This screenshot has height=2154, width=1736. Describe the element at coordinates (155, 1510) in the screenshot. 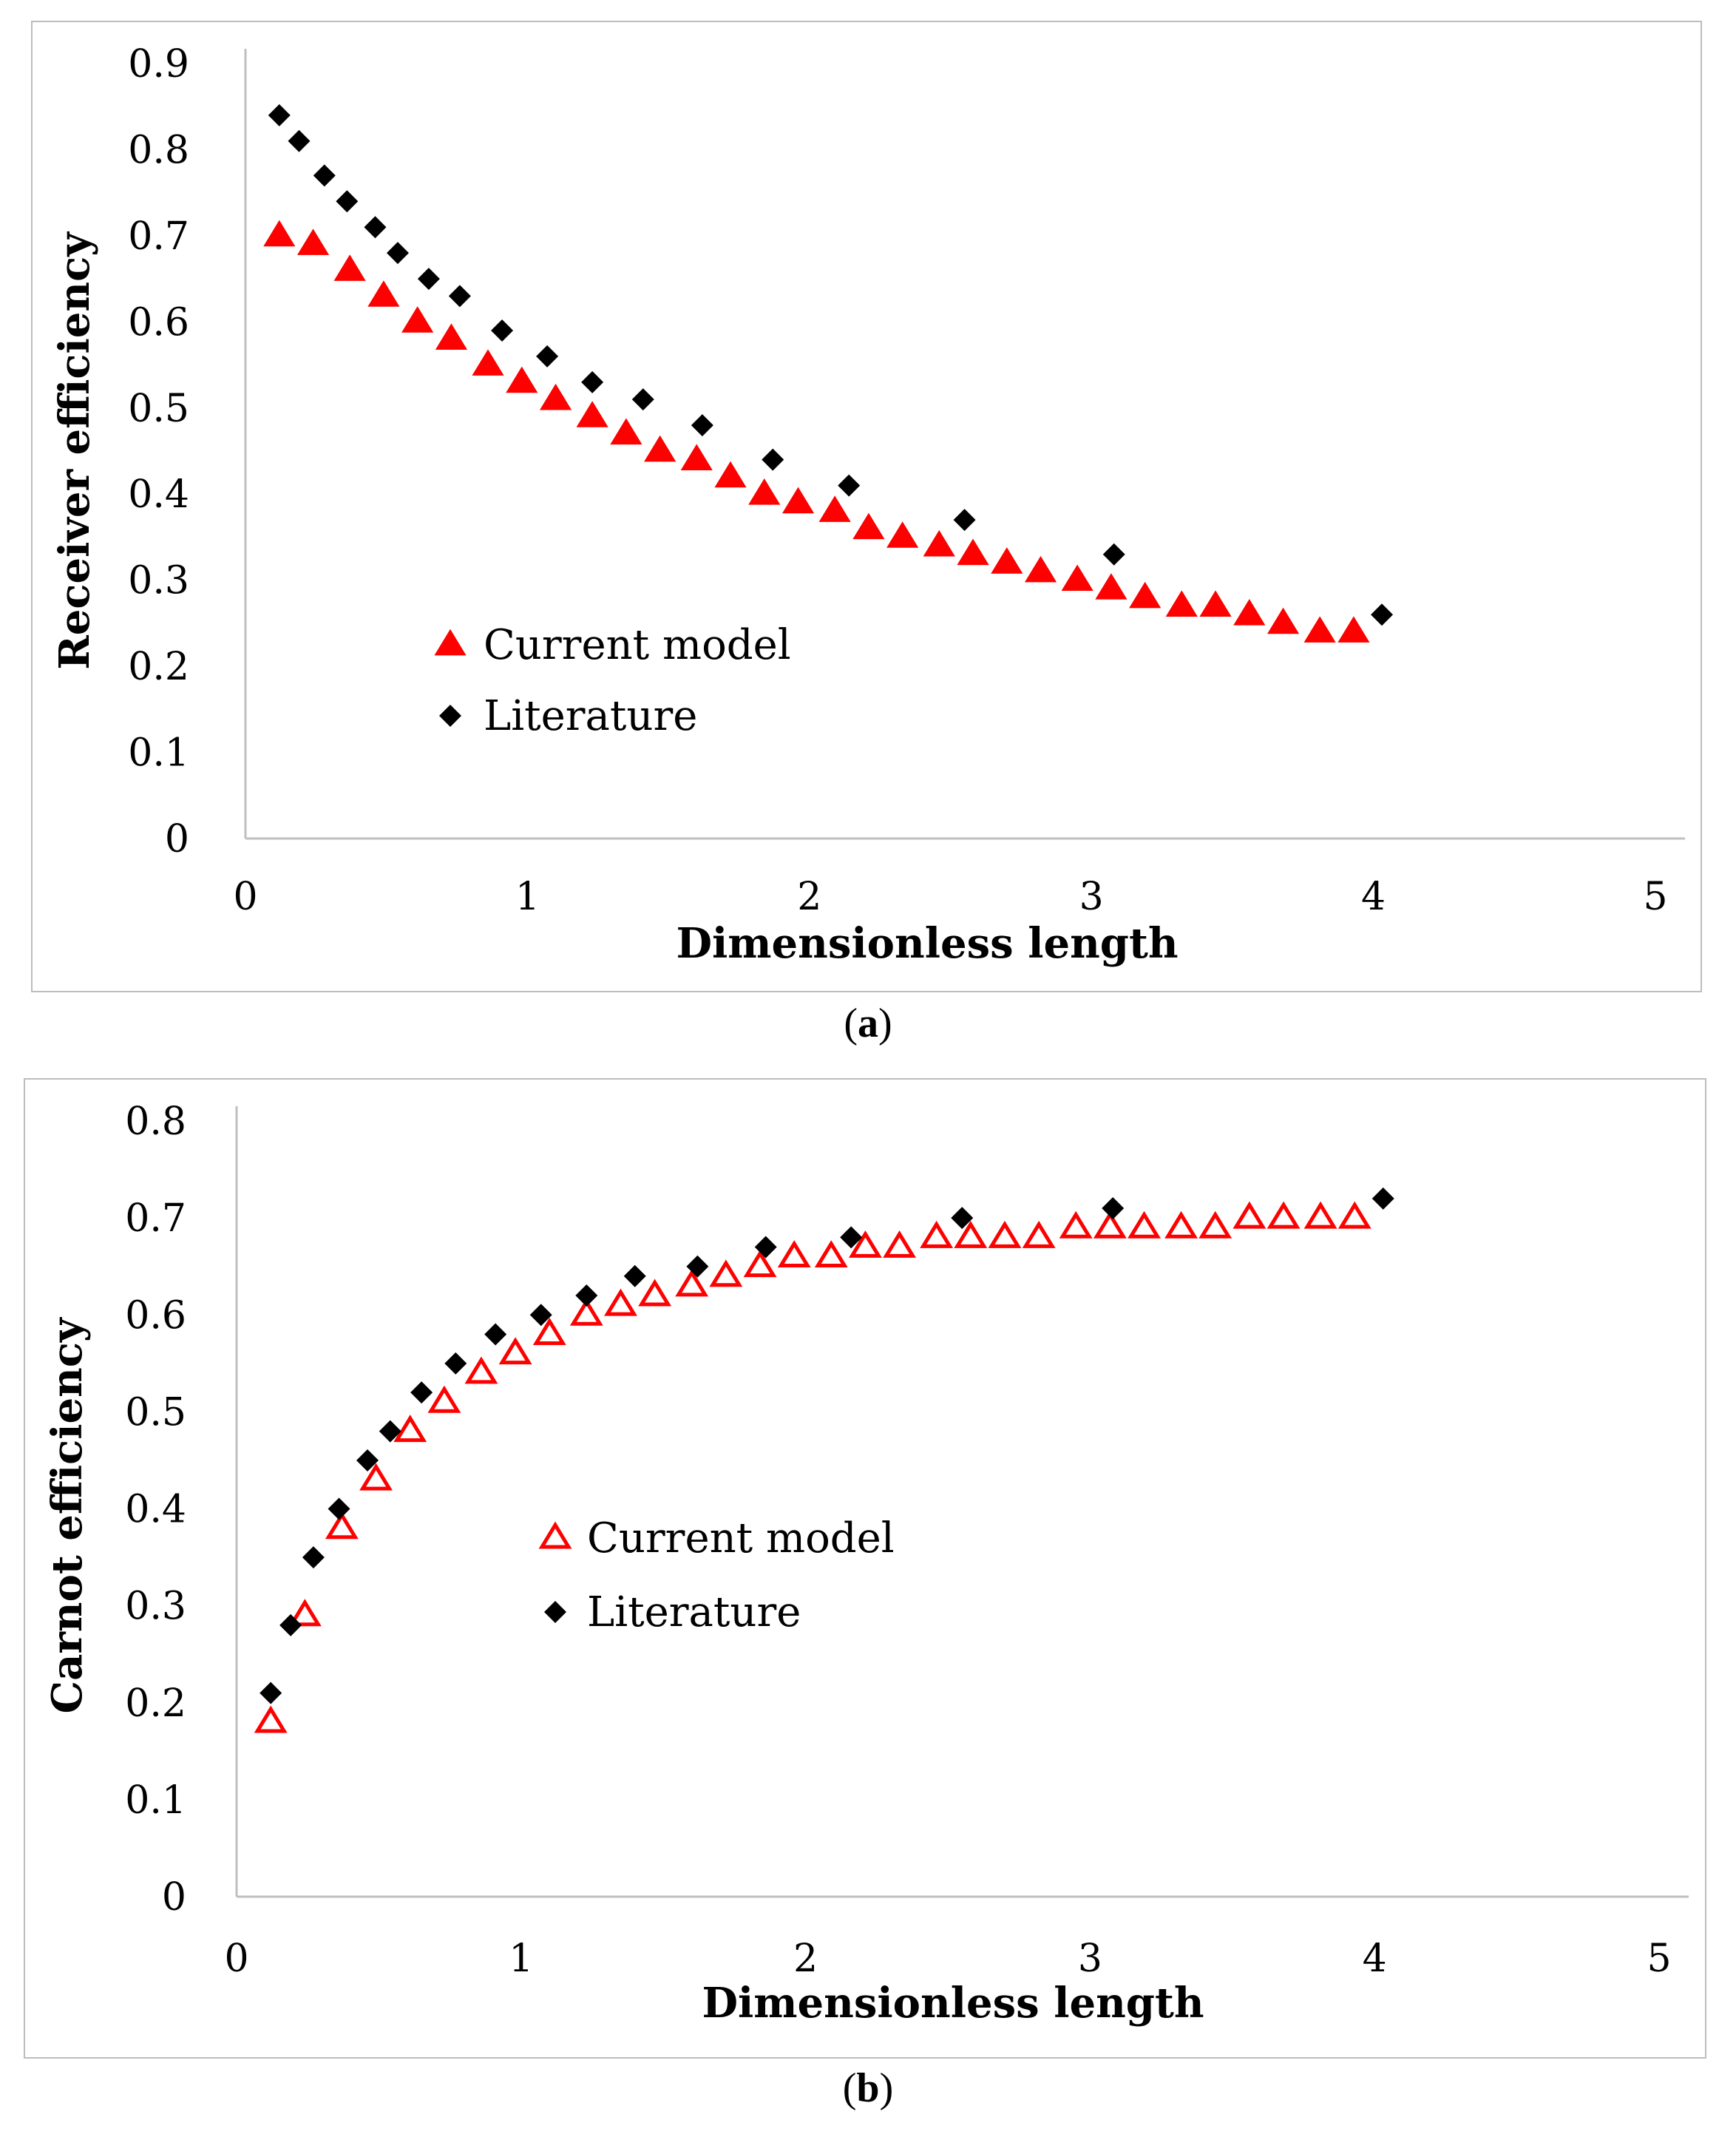

I see `chart-b-y-tick-label: 0.4` at that location.